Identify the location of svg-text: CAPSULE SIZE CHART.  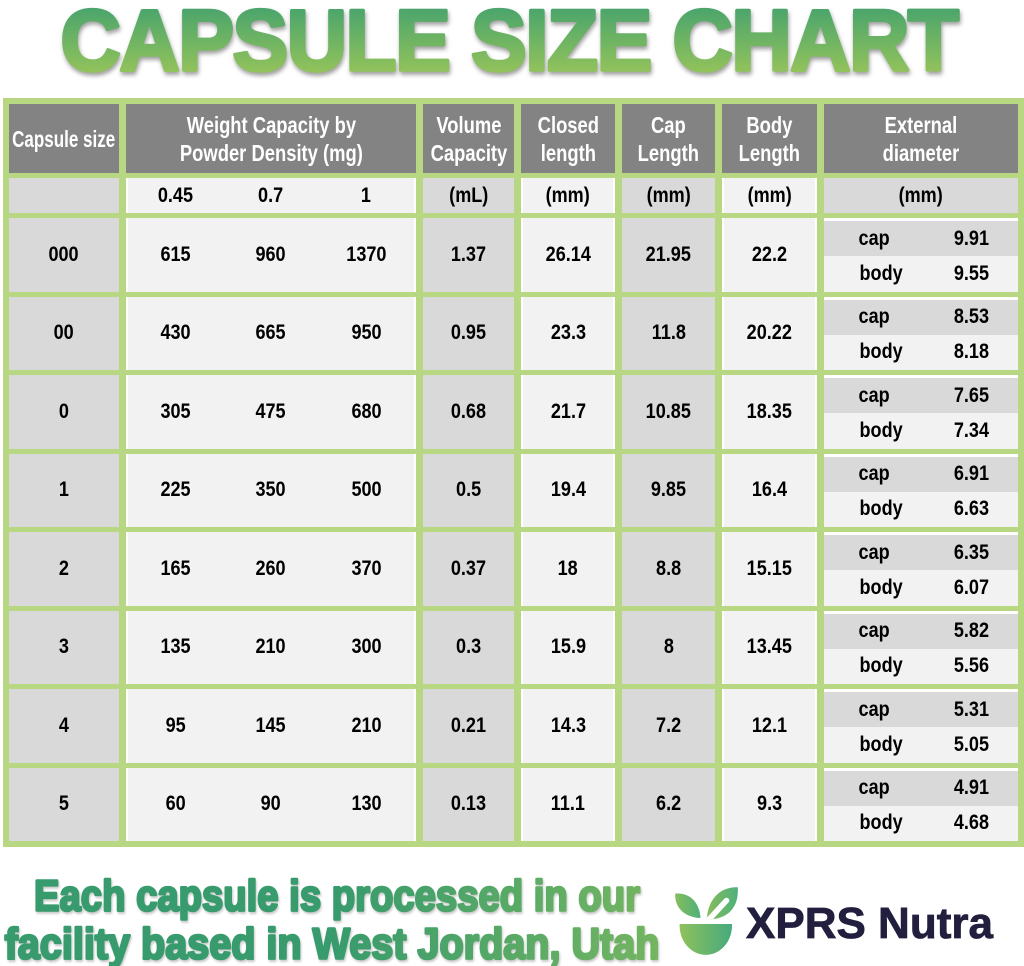
(510, 44).